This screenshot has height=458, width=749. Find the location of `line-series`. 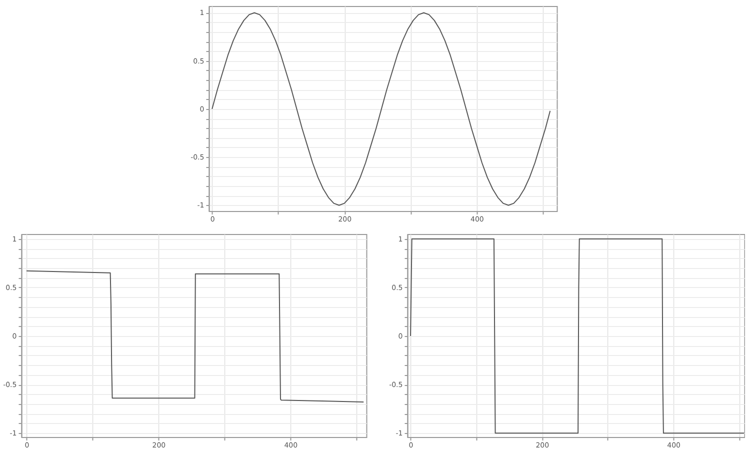

line-series is located at coordinates (195, 336).